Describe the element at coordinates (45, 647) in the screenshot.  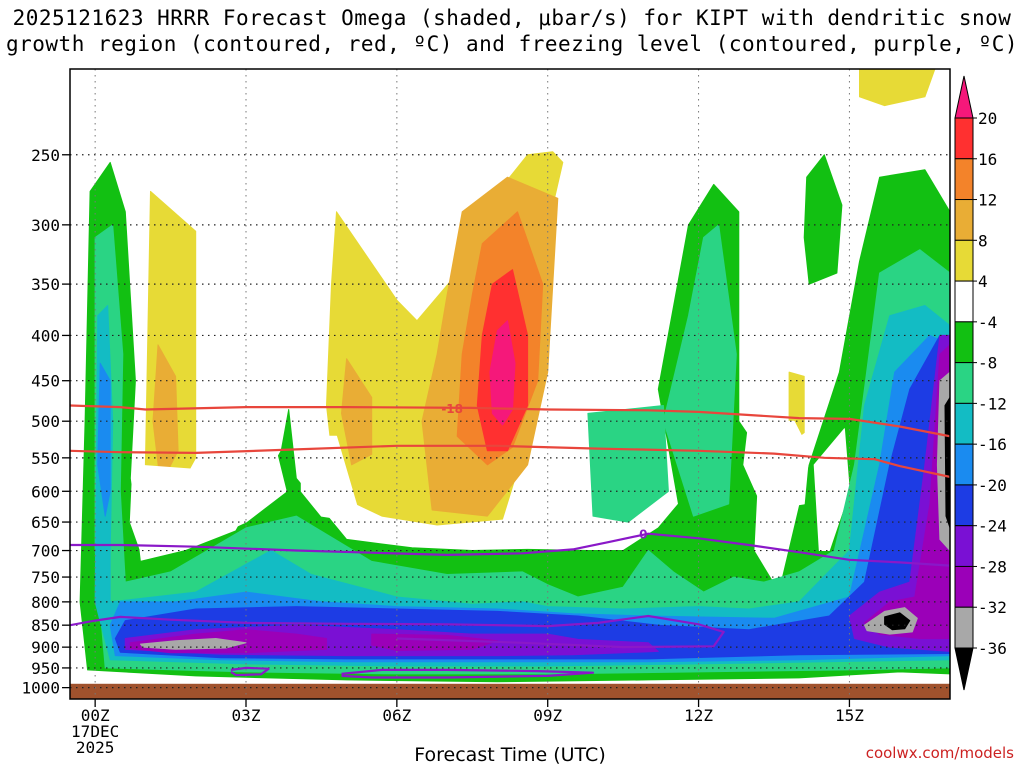
I see `y-tick-label-900: 900` at that location.